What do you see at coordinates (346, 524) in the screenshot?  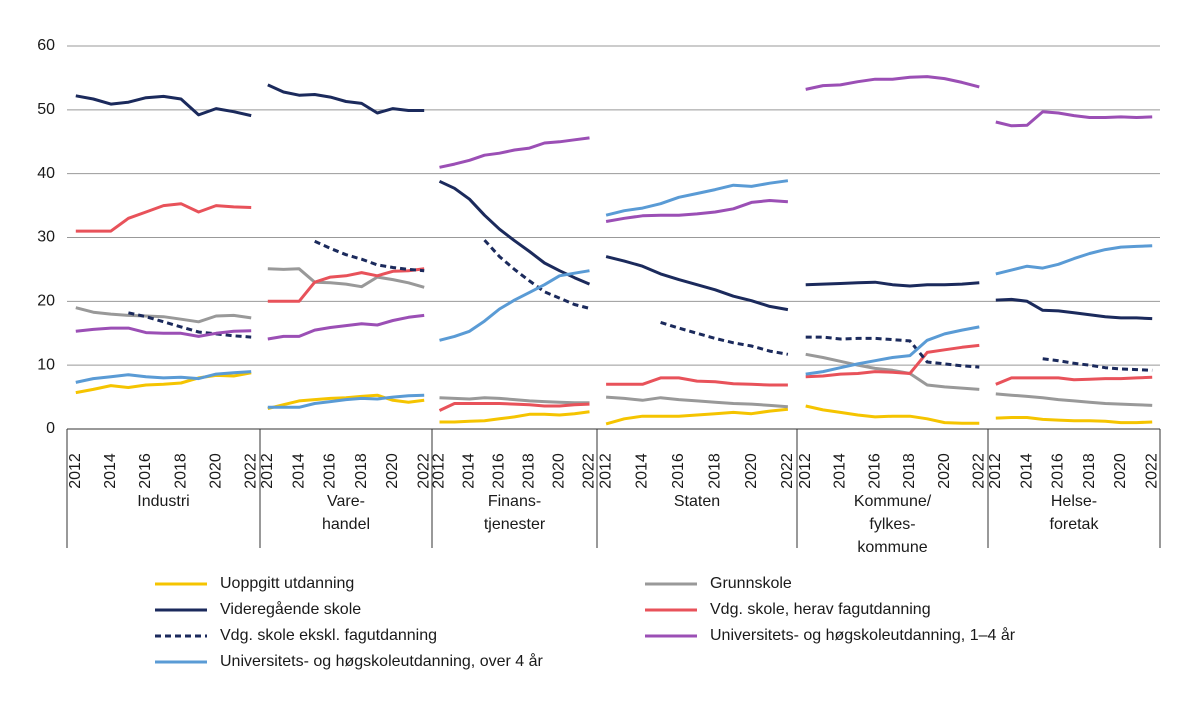 I see `panel-label: handel` at bounding box center [346, 524].